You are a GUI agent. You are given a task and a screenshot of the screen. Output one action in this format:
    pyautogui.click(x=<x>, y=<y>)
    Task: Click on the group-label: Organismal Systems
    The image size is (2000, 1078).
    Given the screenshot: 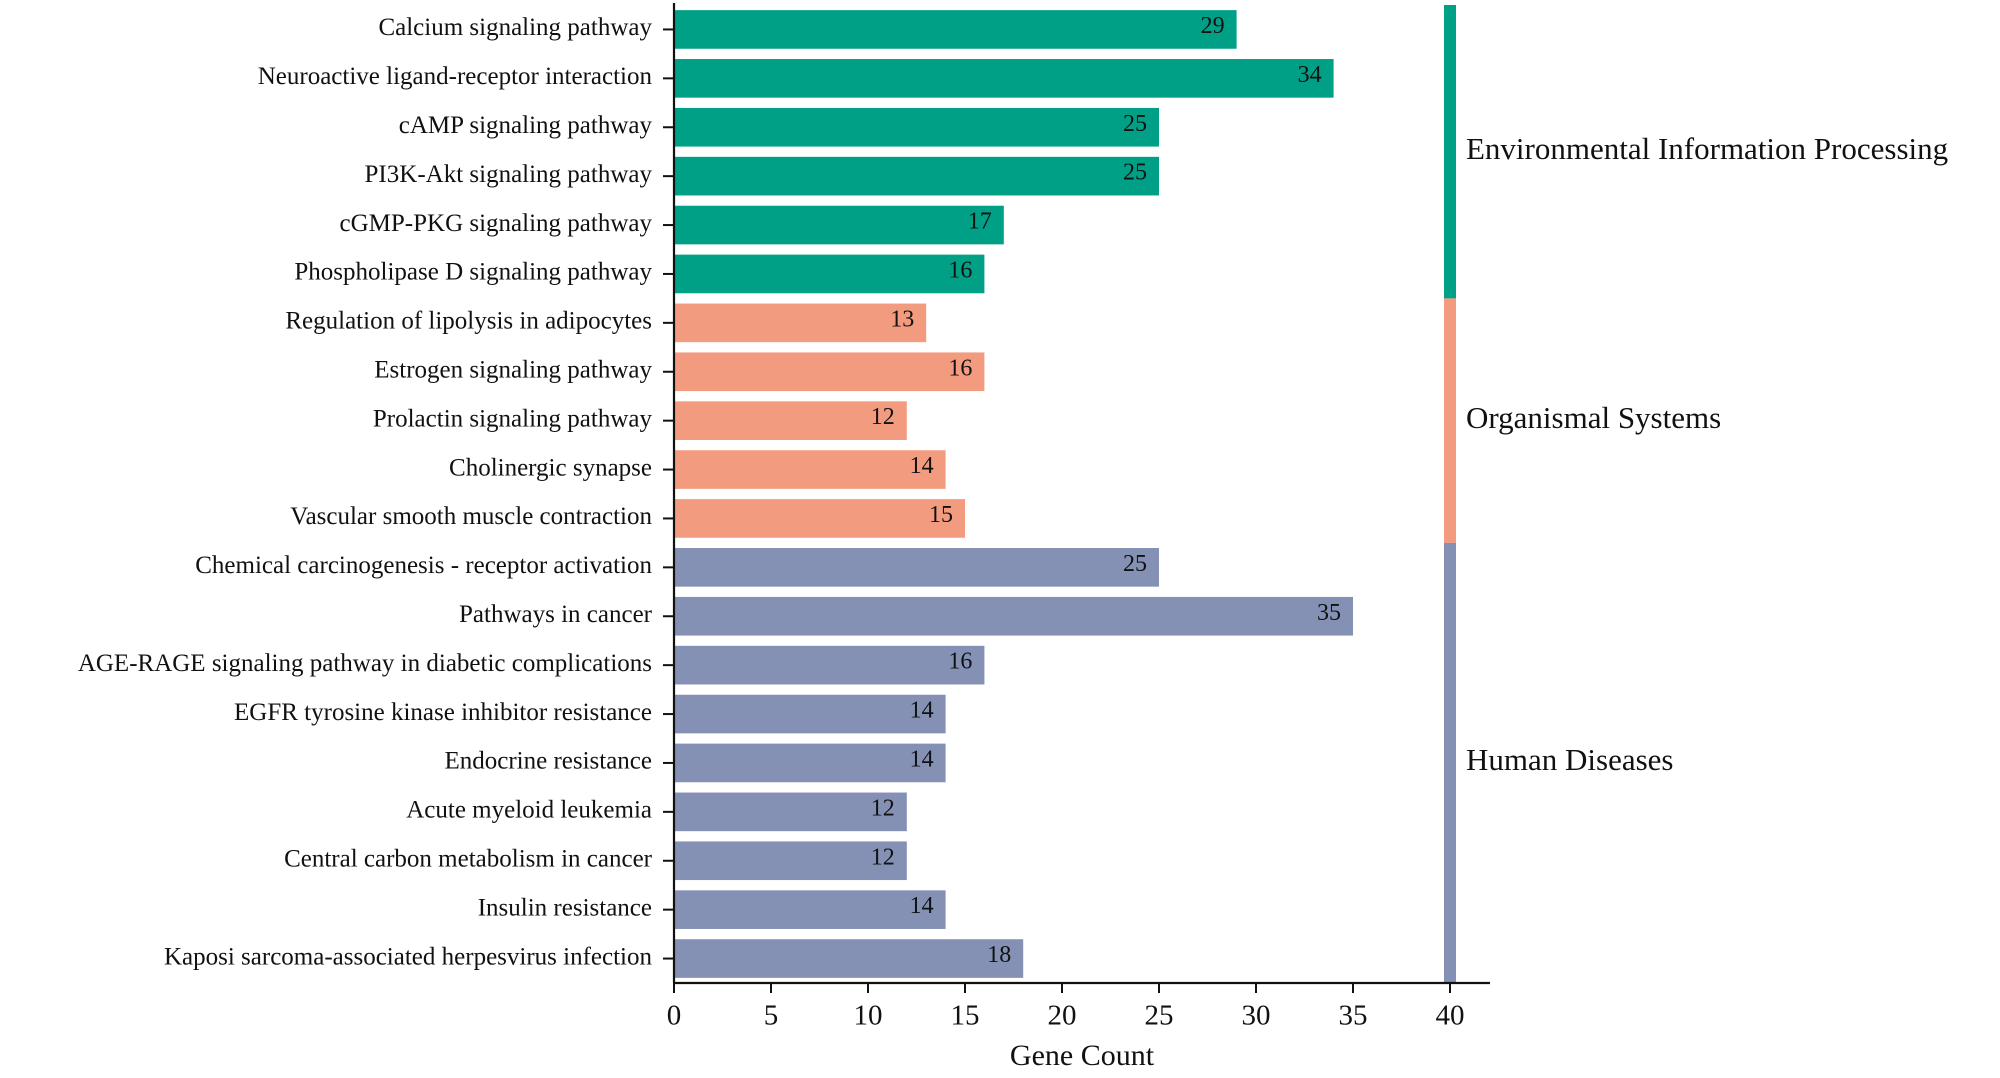 What is the action you would take?
    pyautogui.click(x=1593, y=417)
    